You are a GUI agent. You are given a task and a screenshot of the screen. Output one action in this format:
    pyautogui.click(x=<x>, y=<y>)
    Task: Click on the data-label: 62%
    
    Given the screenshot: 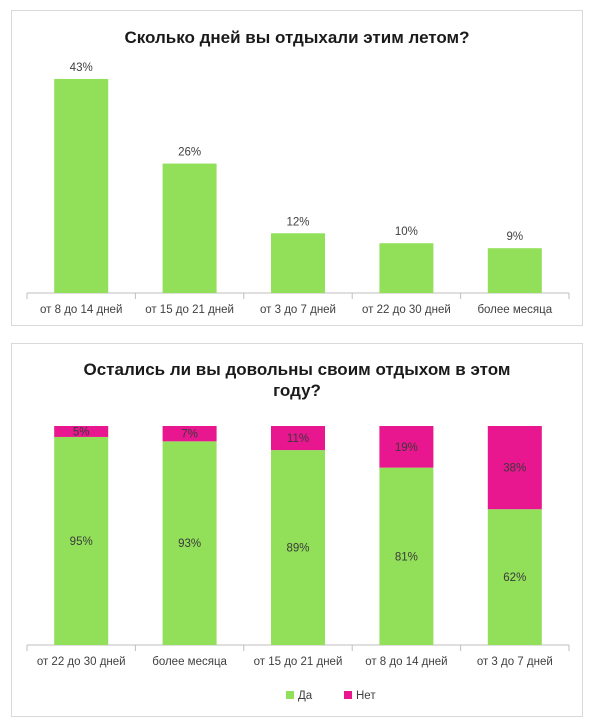 What is the action you would take?
    pyautogui.click(x=514, y=578)
    